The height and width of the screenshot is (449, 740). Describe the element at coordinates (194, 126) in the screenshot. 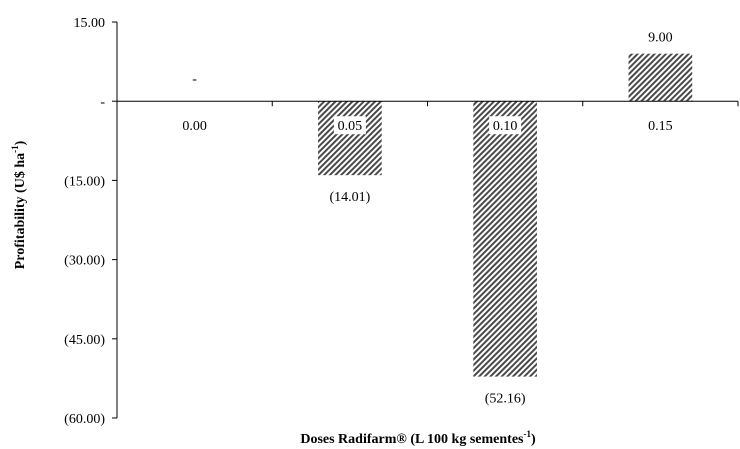

I see `x-tick-label: 0.00` at that location.